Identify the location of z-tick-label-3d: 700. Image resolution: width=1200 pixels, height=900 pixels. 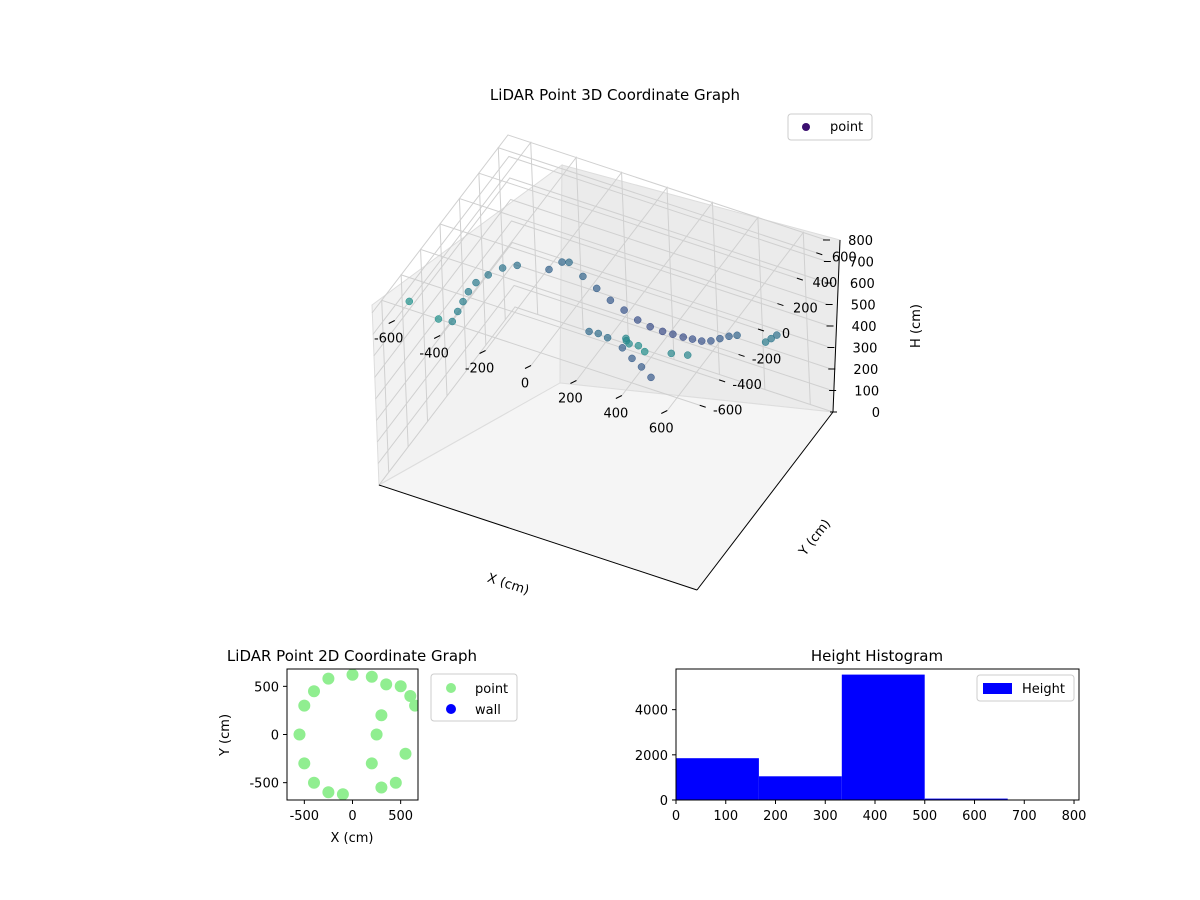
(861, 263).